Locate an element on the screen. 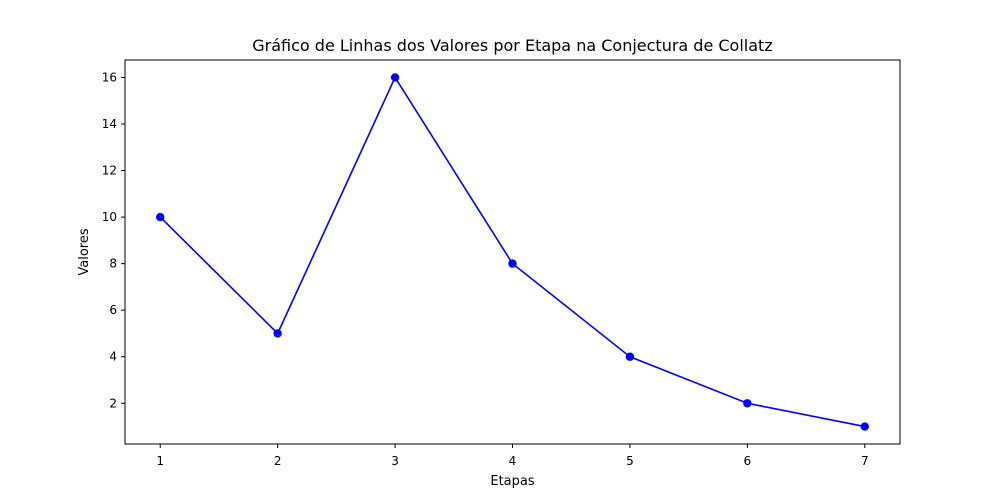  y-axis: 2 4 6 8 10 12 14 16 is located at coordinates (113, 240).